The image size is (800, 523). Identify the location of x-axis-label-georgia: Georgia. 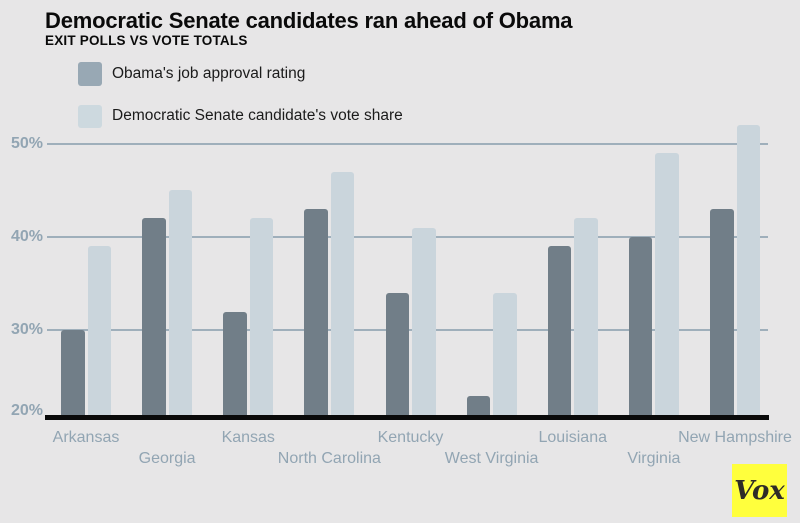
(167, 458).